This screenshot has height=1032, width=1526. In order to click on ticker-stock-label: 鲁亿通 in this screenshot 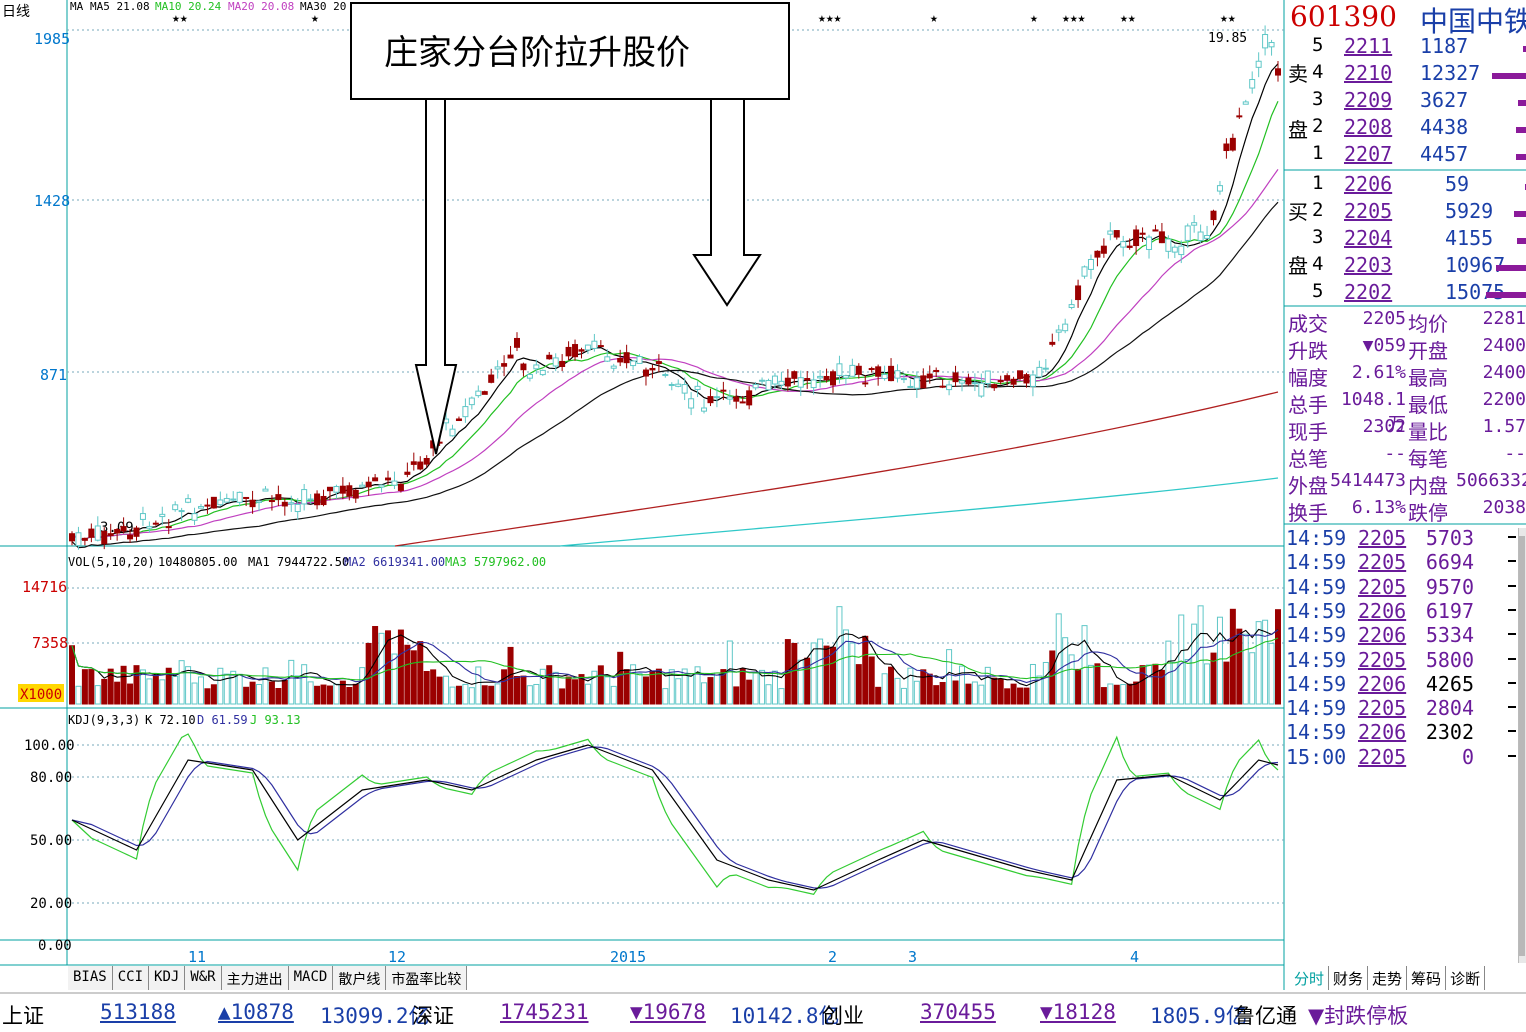, I will do `click(1265, 1016)`.